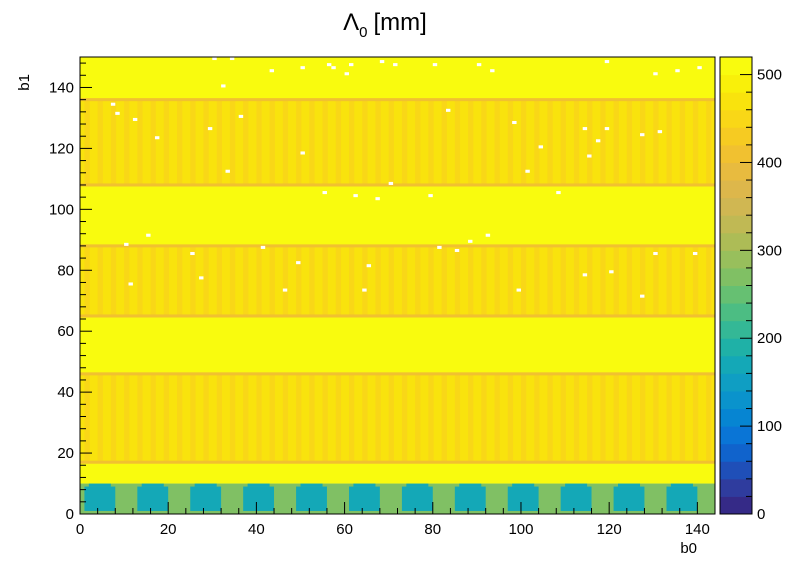 The image size is (796, 572). Describe the element at coordinates (609, 529) in the screenshot. I see `x-tick-label: 120` at that location.